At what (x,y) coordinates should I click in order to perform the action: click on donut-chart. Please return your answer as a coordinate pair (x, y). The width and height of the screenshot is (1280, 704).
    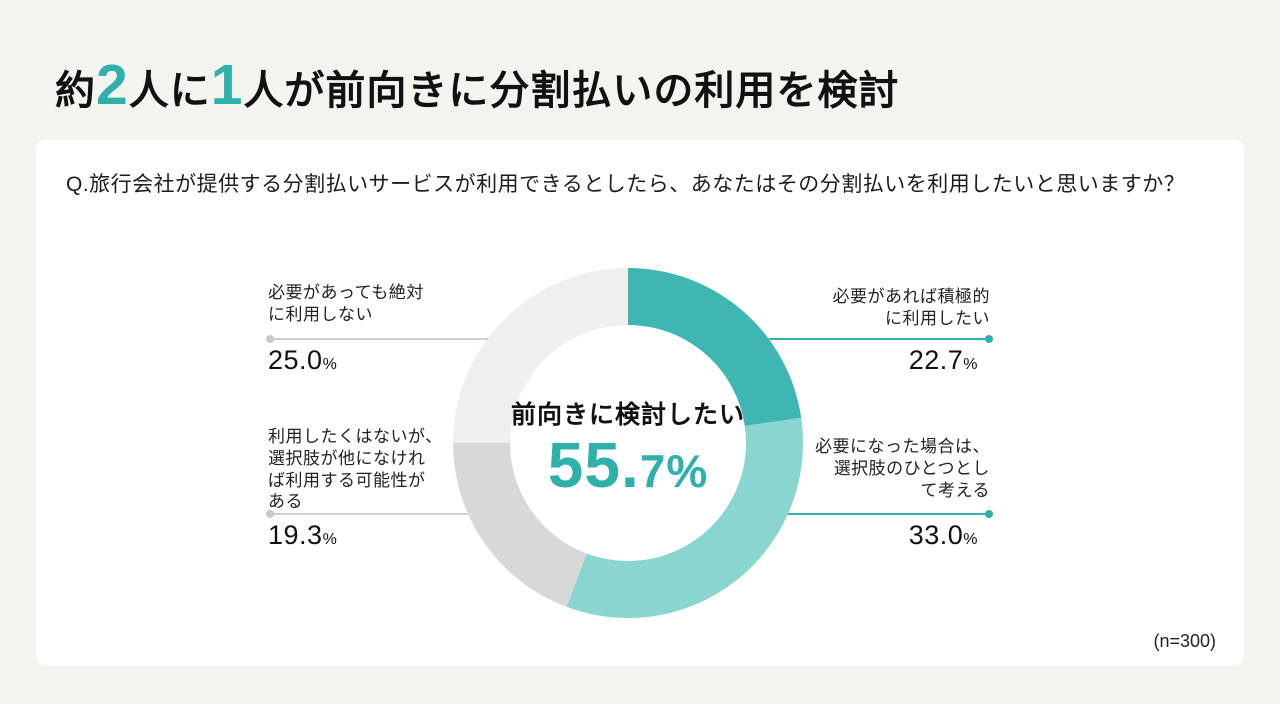
    Looking at the image, I should click on (628, 443).